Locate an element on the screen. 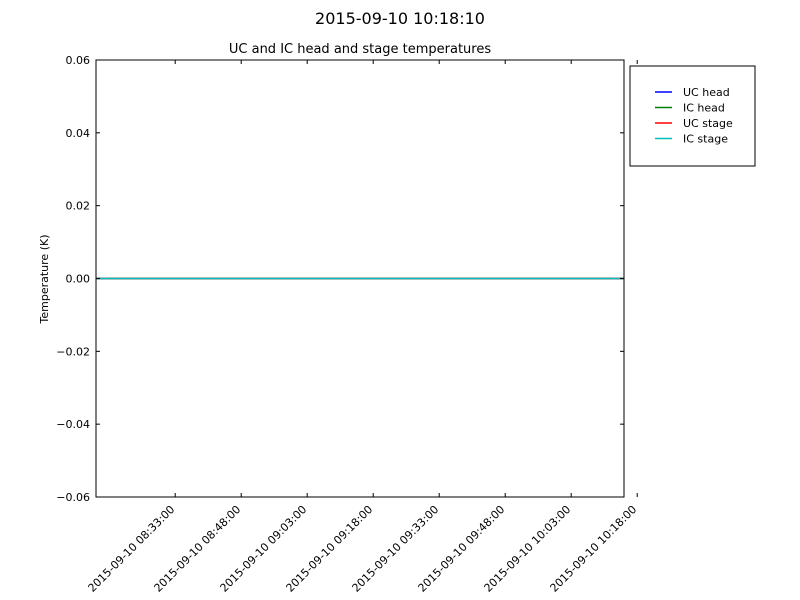 This screenshot has height=600, width=800. legend: UC head IC head UC stage IC stage is located at coordinates (692, 116).